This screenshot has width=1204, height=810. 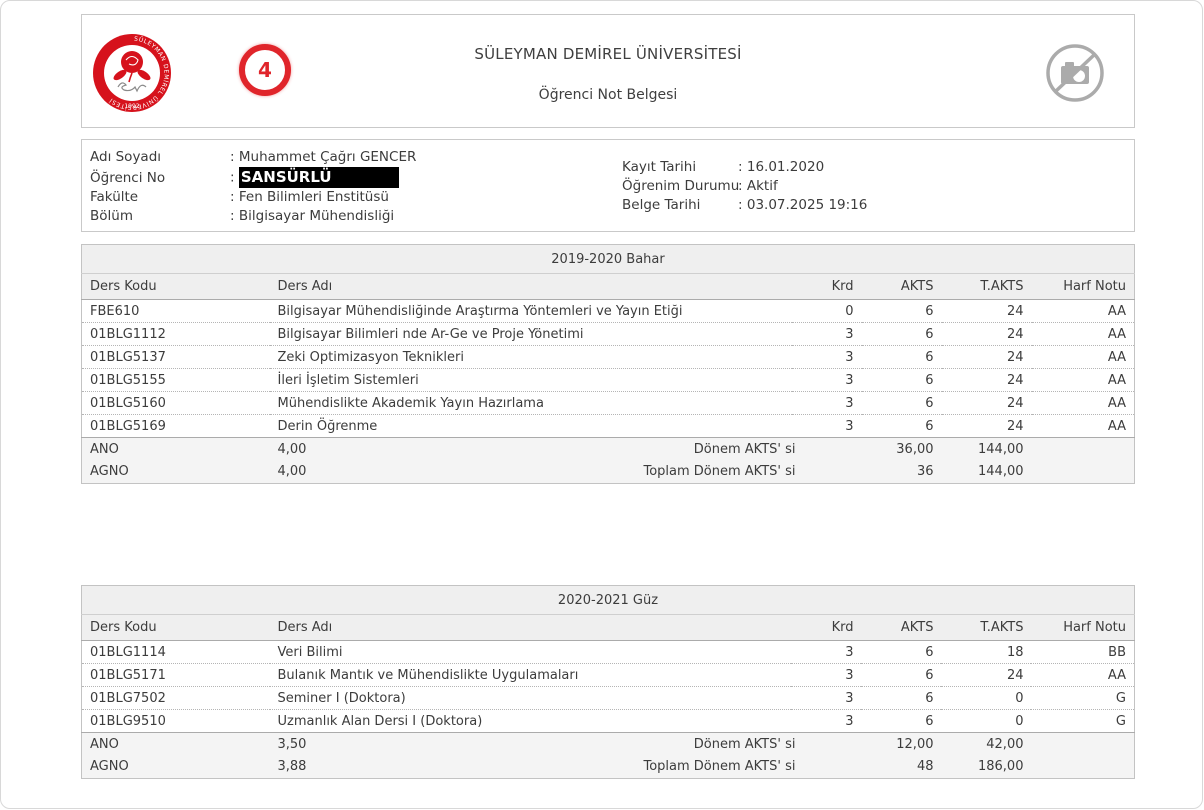 I want to click on summary-takts: 186,00, so click(x=986, y=767).